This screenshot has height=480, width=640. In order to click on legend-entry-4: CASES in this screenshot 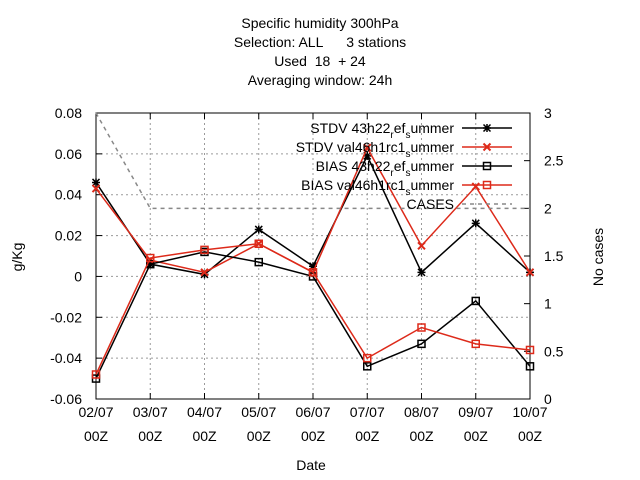, I will do `click(459, 204)`.